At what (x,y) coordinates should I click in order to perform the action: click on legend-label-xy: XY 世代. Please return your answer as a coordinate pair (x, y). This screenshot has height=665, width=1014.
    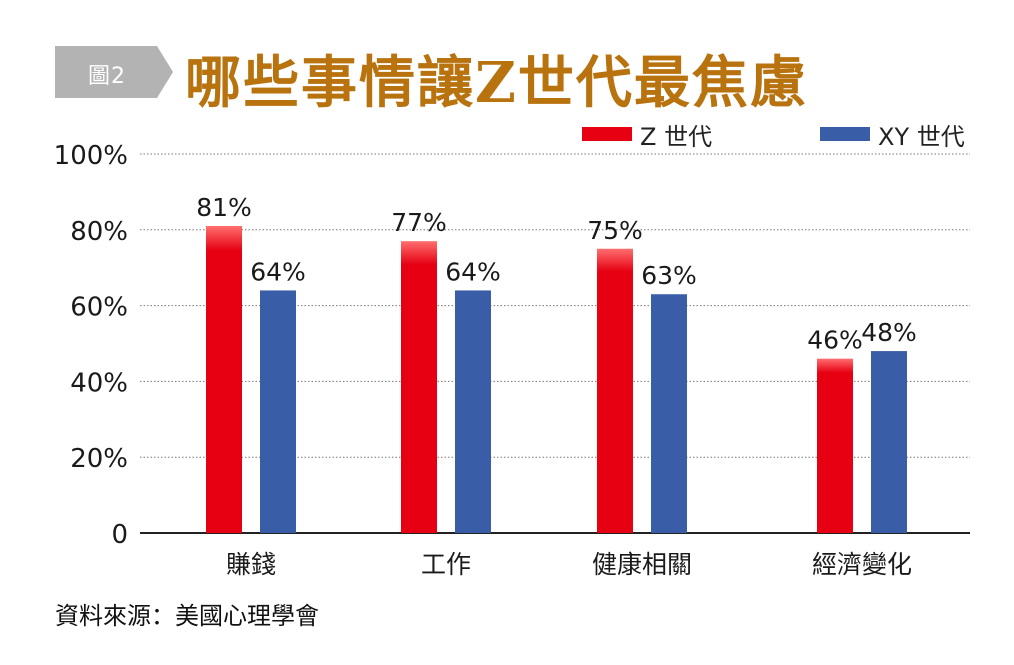
    Looking at the image, I should click on (921, 136).